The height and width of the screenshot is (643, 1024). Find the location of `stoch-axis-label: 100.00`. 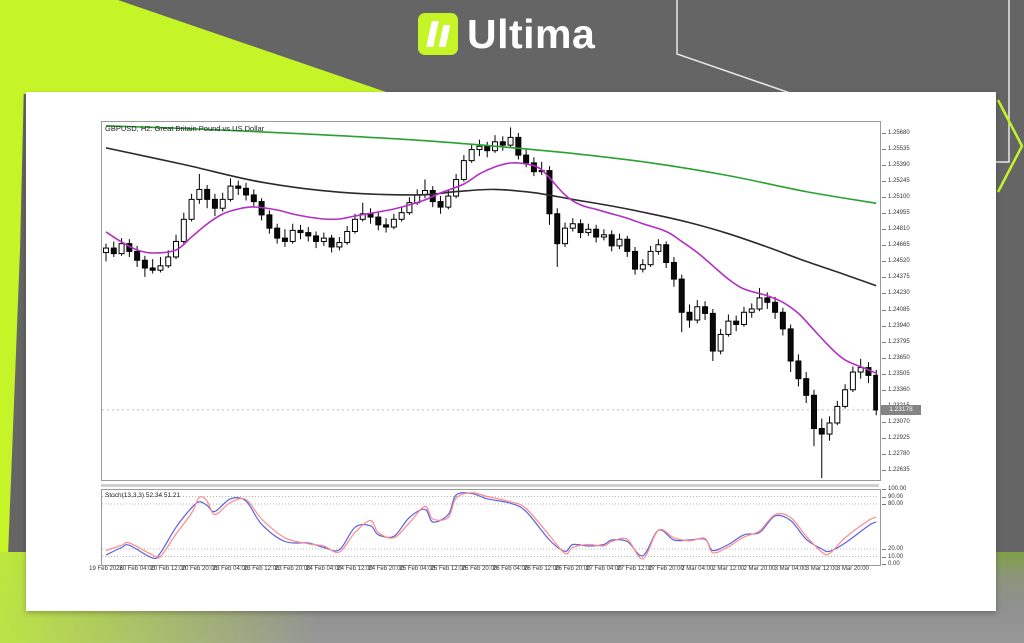

stoch-axis-label: 100.00 is located at coordinates (894, 489).